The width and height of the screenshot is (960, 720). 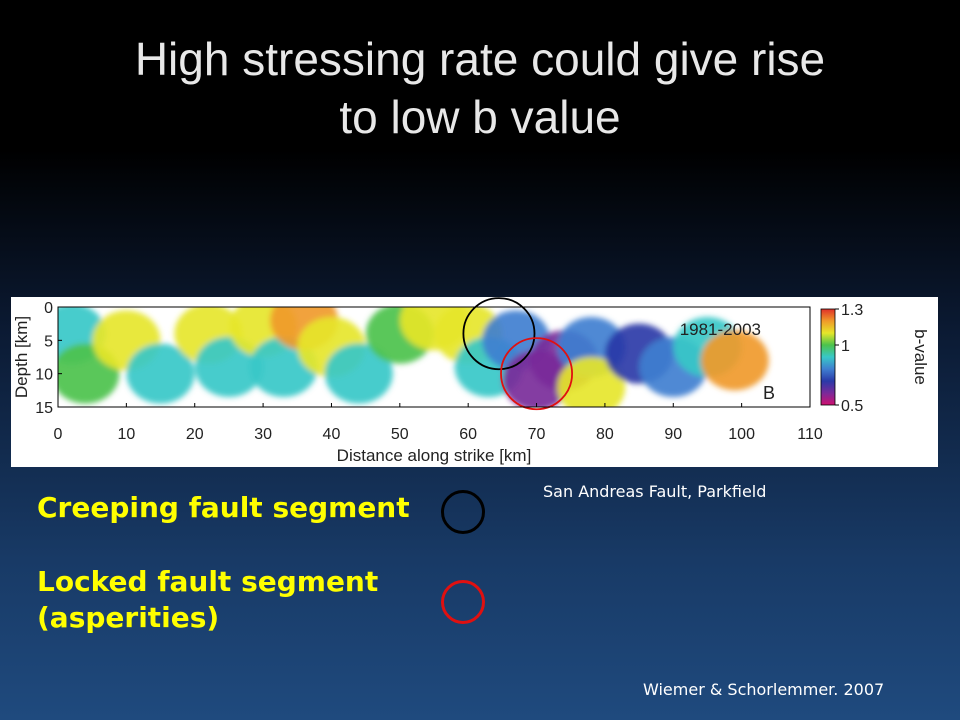 What do you see at coordinates (400, 434) in the screenshot?
I see `x-tick-label: 50` at bounding box center [400, 434].